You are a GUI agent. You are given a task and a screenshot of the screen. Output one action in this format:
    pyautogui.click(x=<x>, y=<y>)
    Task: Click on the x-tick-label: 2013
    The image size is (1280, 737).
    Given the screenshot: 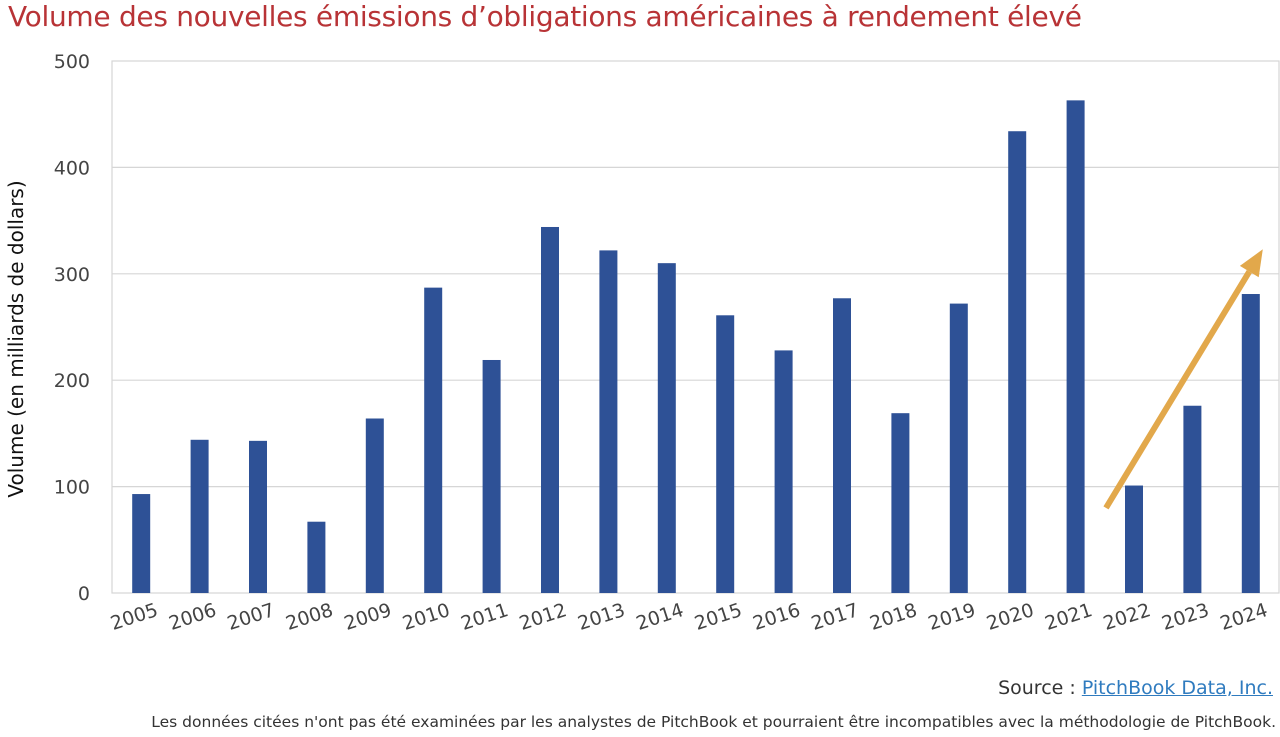 What is the action you would take?
    pyautogui.click(x=601, y=617)
    